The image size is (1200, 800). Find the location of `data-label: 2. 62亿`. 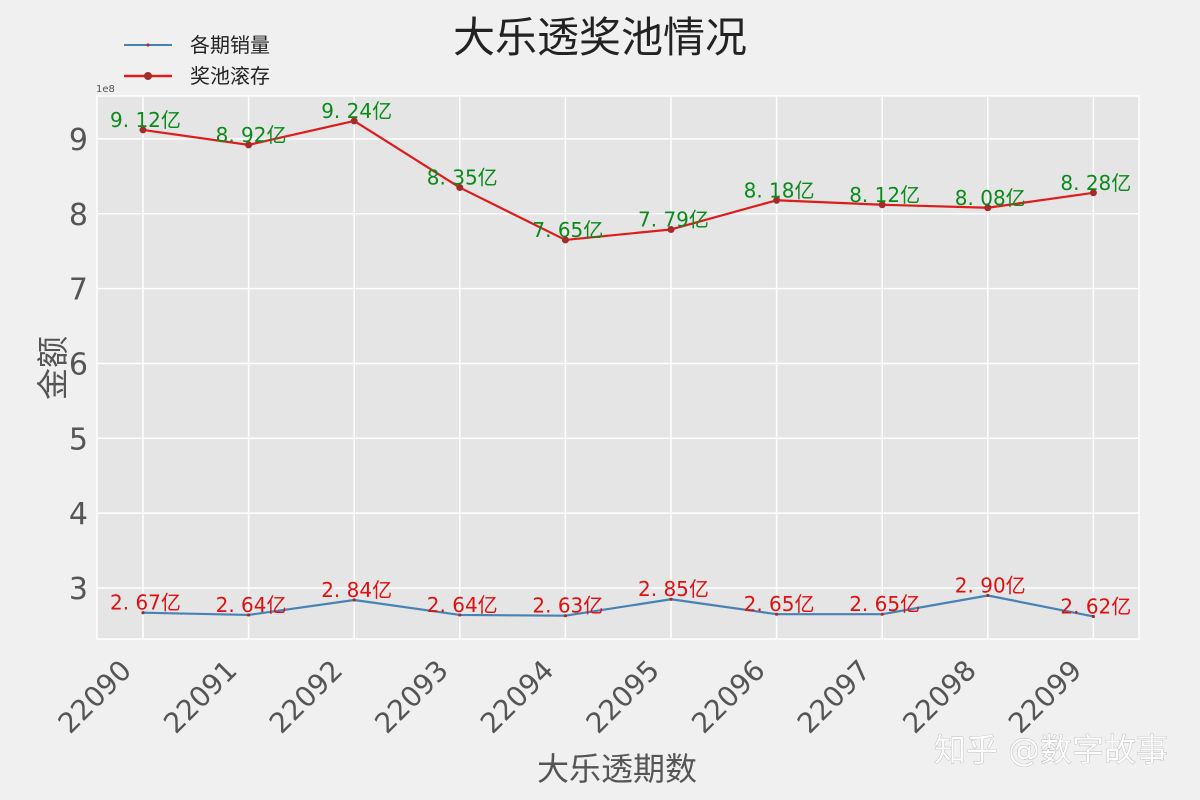

data-label: 2. 62亿 is located at coordinates (1095, 606).